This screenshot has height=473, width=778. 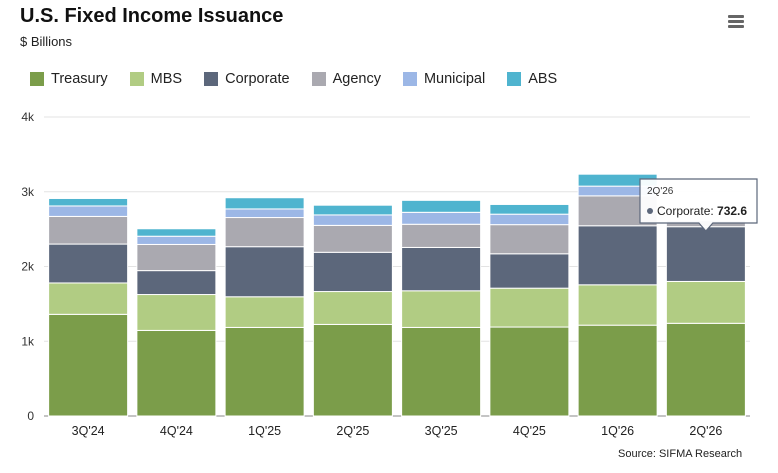 What do you see at coordinates (257, 79) in the screenshot?
I see `legend-label: Corporate` at bounding box center [257, 79].